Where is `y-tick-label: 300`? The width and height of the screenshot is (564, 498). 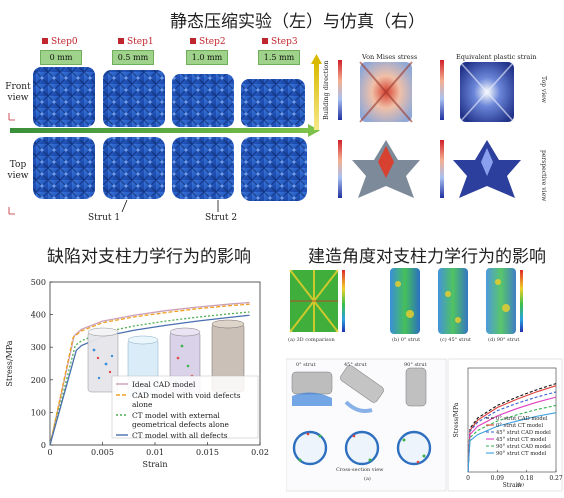
y-tick-label: 300 is located at coordinates (38, 347).